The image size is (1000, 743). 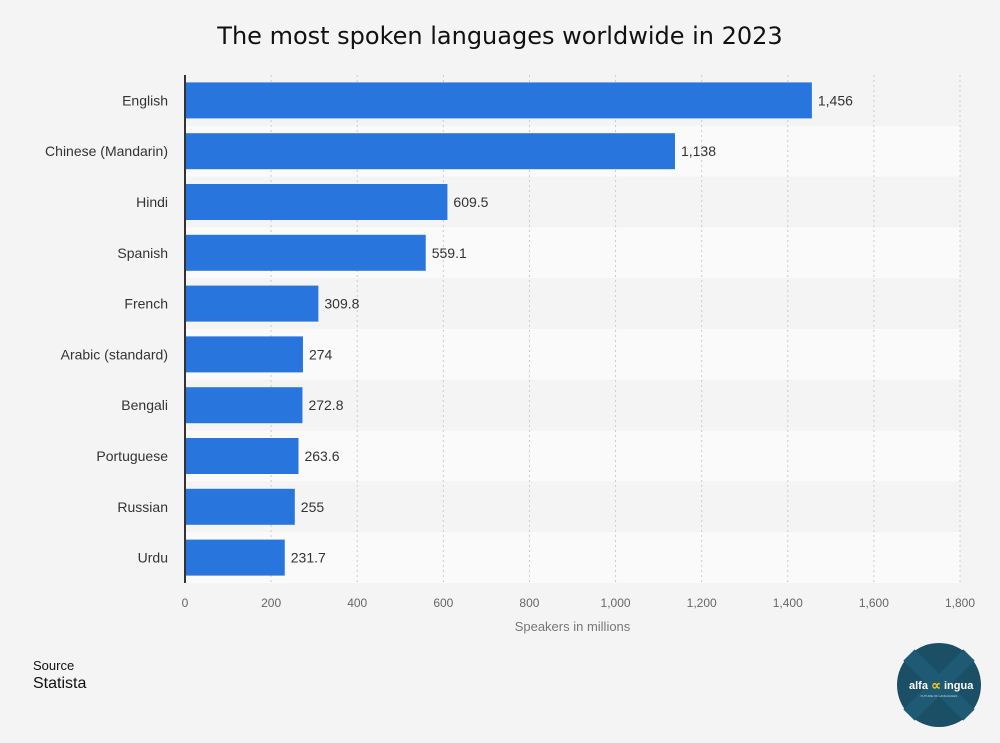 I want to click on svg-text: alfa, so click(x=919, y=686).